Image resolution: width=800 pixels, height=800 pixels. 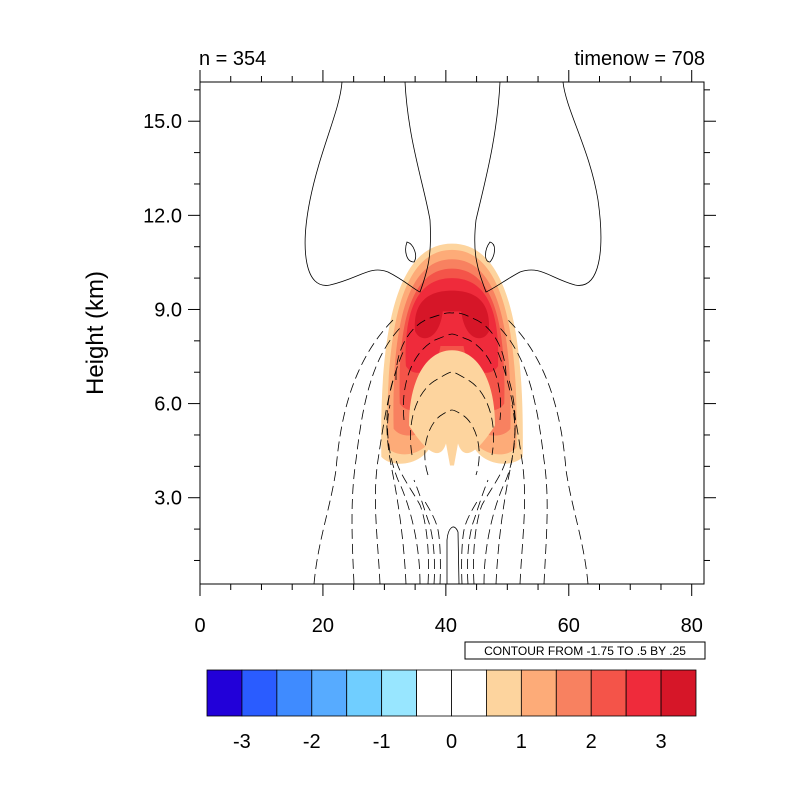 What do you see at coordinates (452, 314) in the screenshot?
I see `filled-contour-band` at bounding box center [452, 314].